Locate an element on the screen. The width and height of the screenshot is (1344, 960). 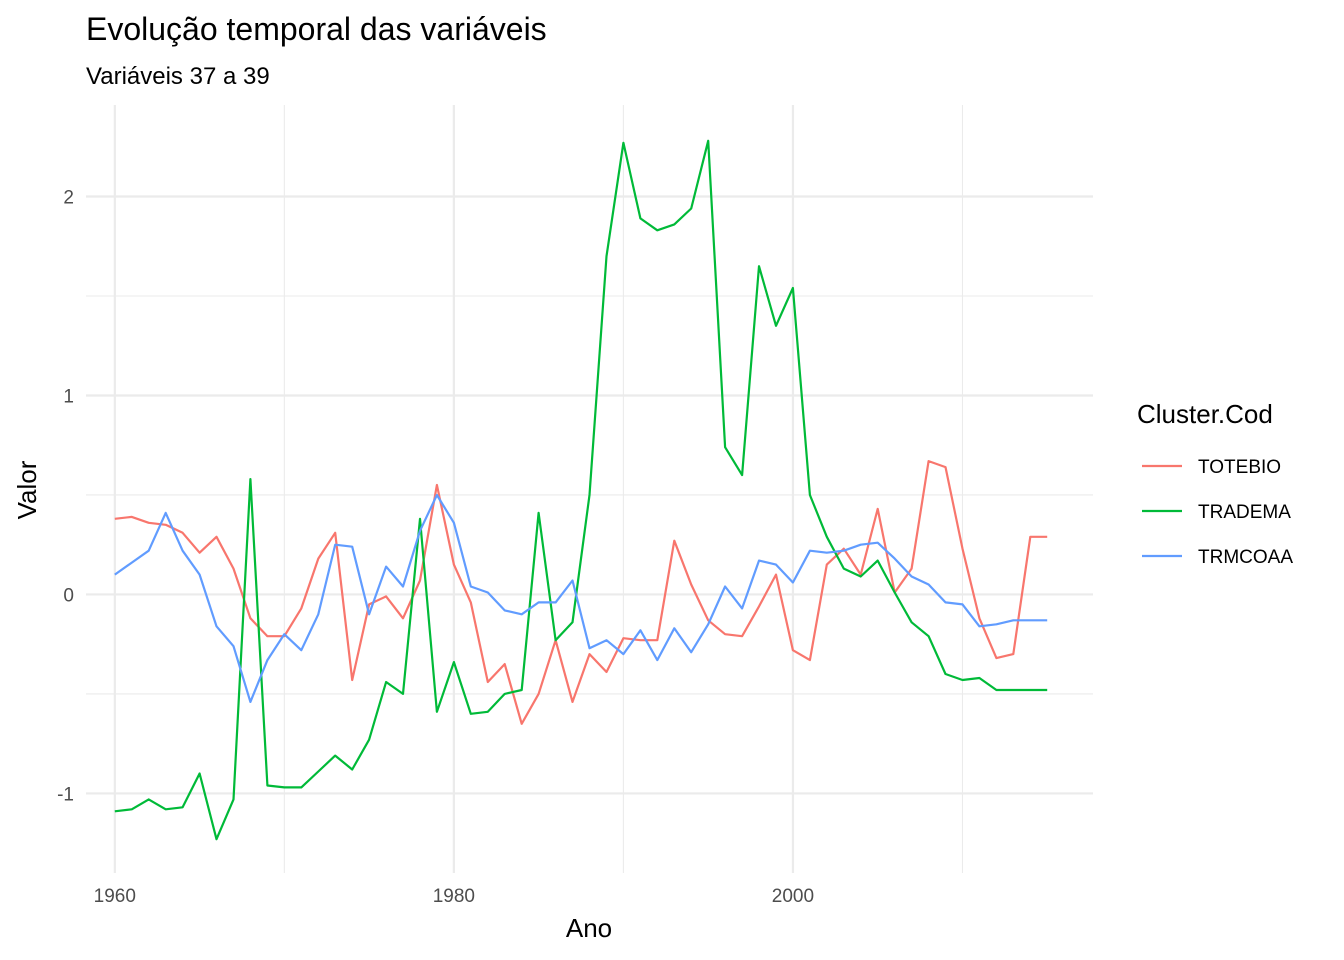
x-axis-ticks: 1960 1980 2000 is located at coordinates (454, 896).